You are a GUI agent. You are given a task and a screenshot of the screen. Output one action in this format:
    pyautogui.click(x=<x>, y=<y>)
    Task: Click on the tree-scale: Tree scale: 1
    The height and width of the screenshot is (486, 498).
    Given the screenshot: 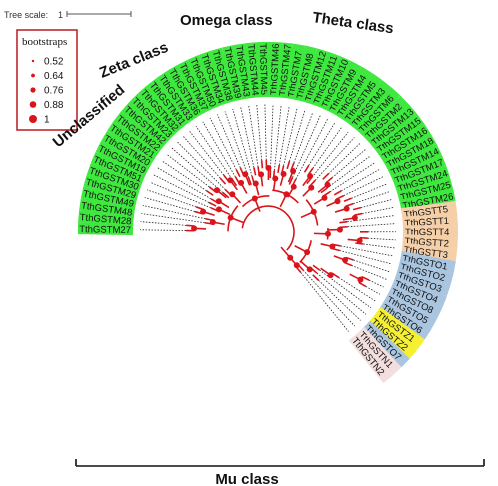 What is the action you would take?
    pyautogui.click(x=68, y=15)
    